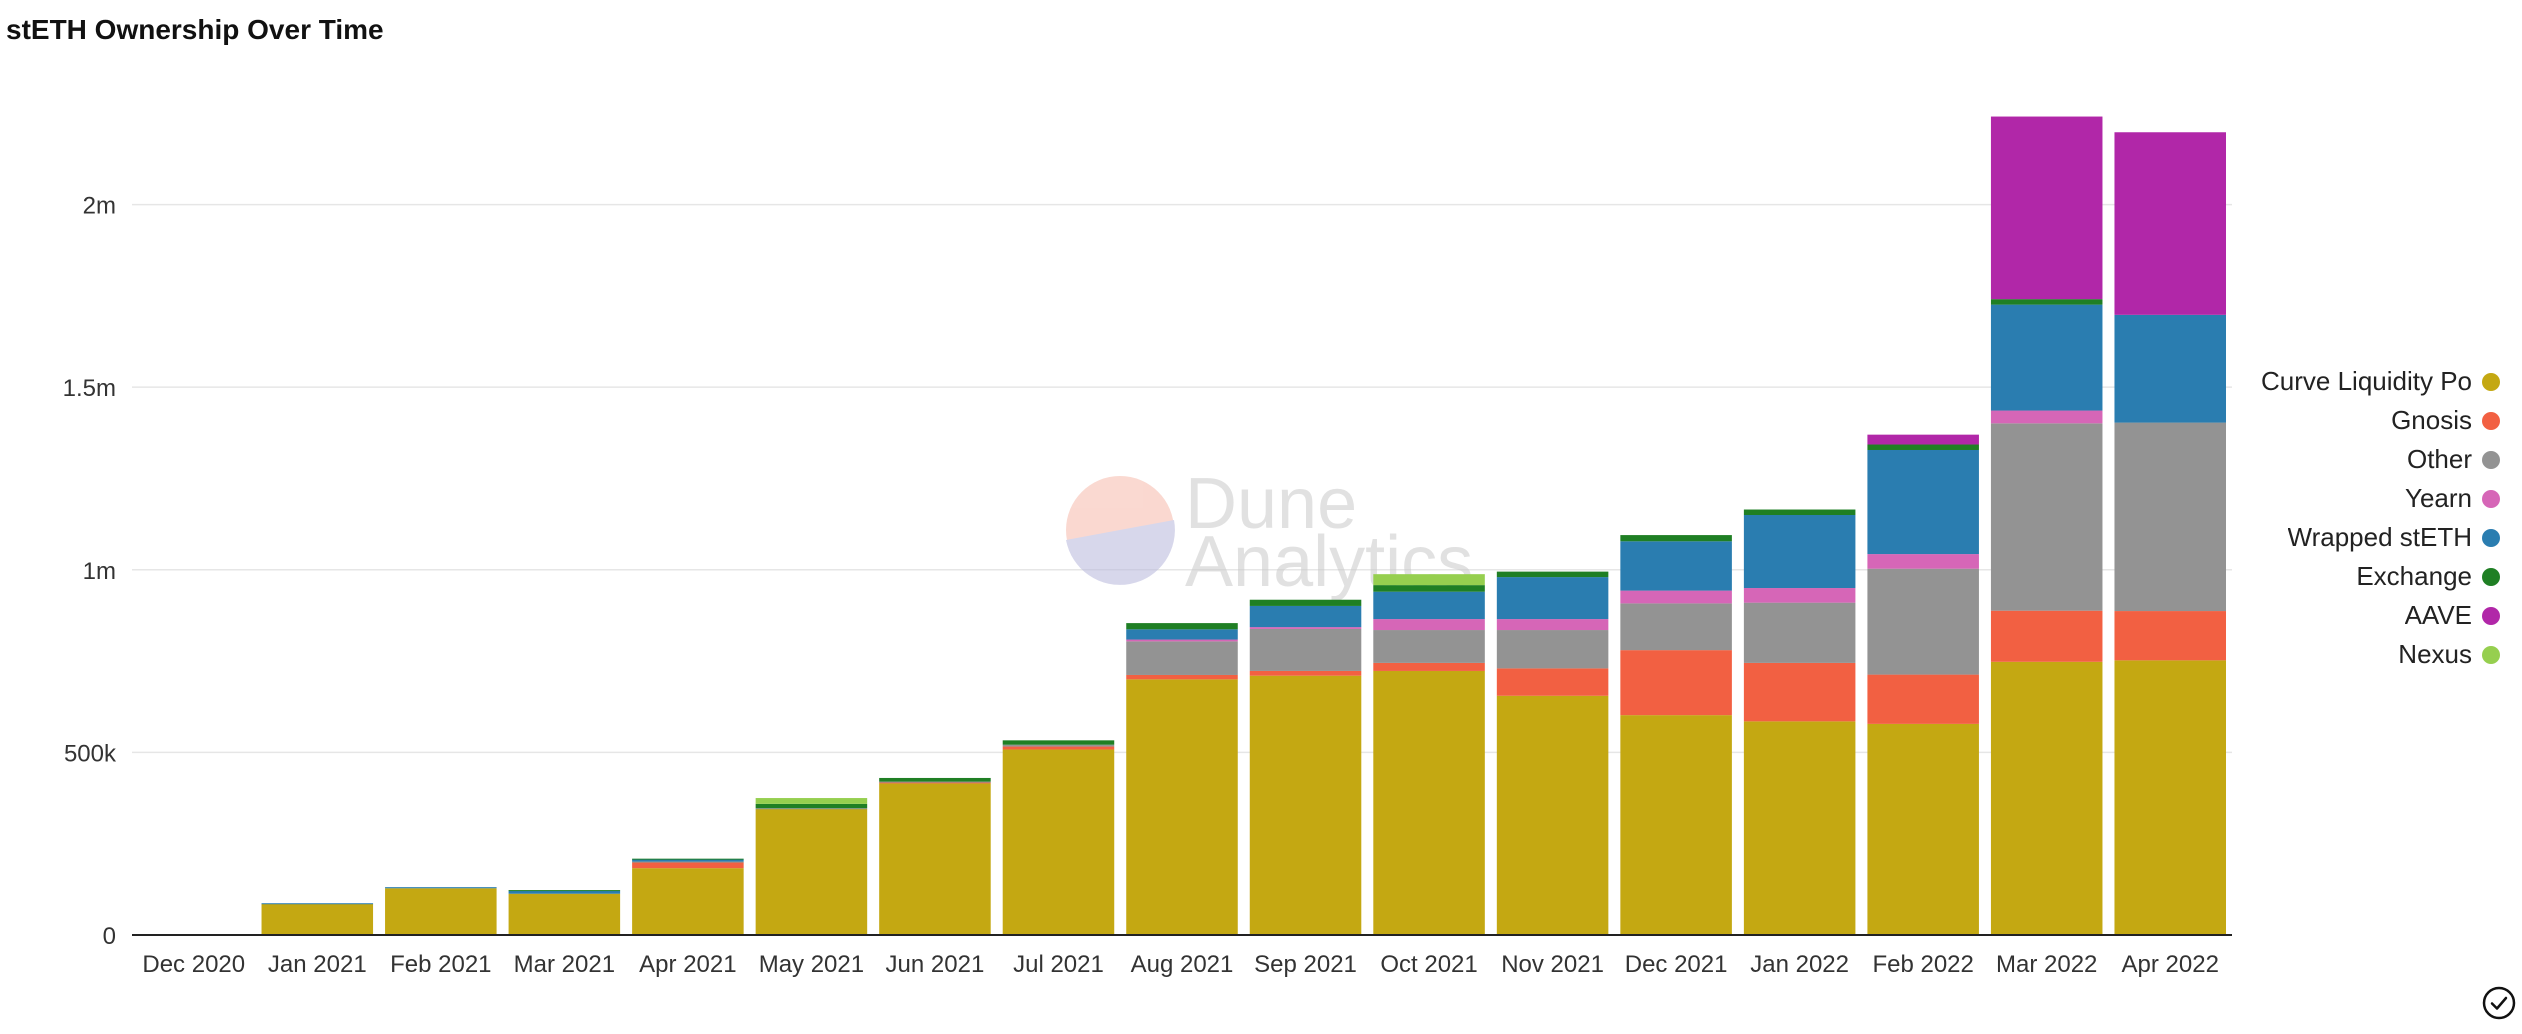 The height and width of the screenshot is (1034, 2522). Describe the element at coordinates (2350, 459) in the screenshot. I see `legend-item: Other` at that location.